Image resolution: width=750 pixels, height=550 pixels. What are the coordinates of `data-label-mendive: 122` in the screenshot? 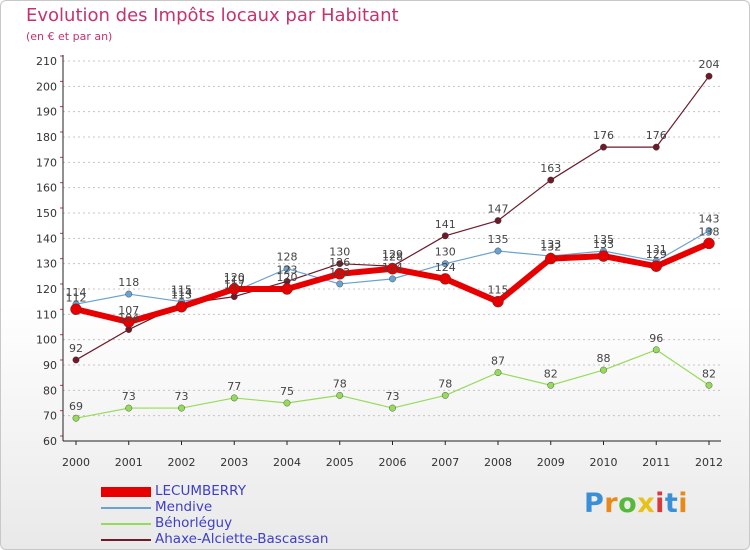 It's located at (339, 272).